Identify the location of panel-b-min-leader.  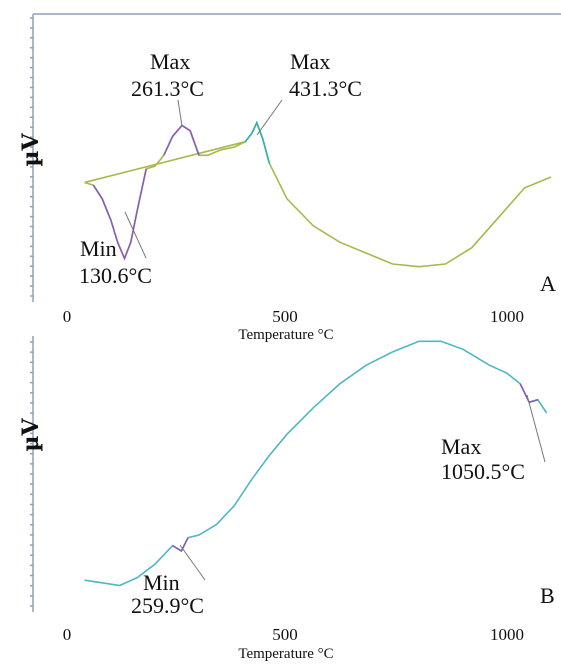
(192, 562).